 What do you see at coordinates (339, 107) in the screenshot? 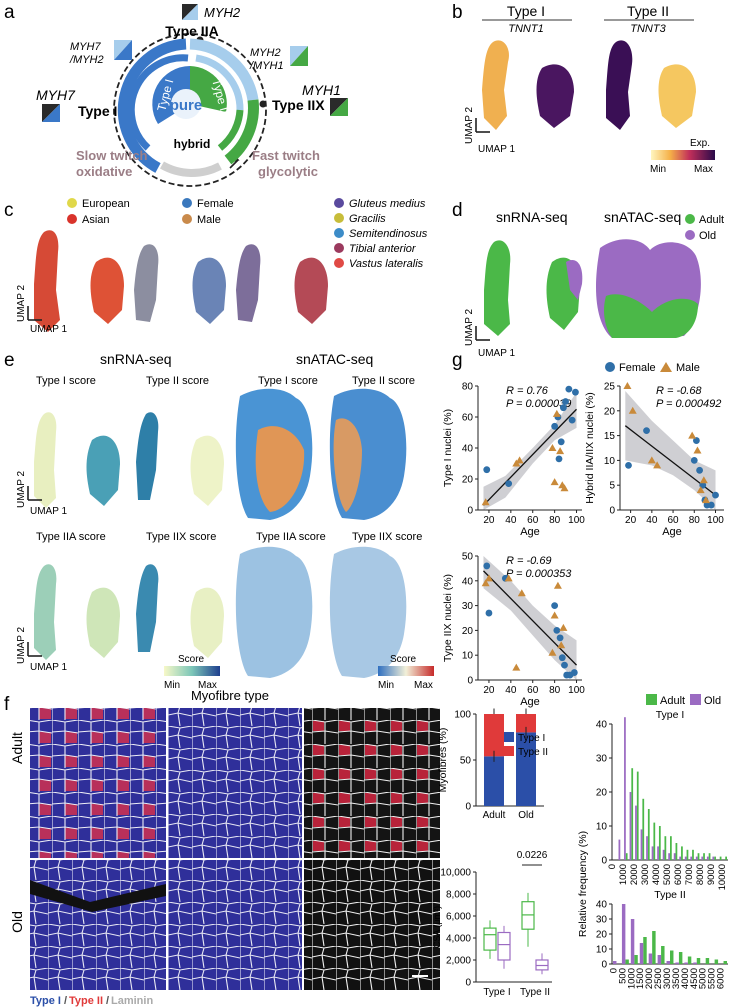
I see `myh1-swatch-green` at bounding box center [339, 107].